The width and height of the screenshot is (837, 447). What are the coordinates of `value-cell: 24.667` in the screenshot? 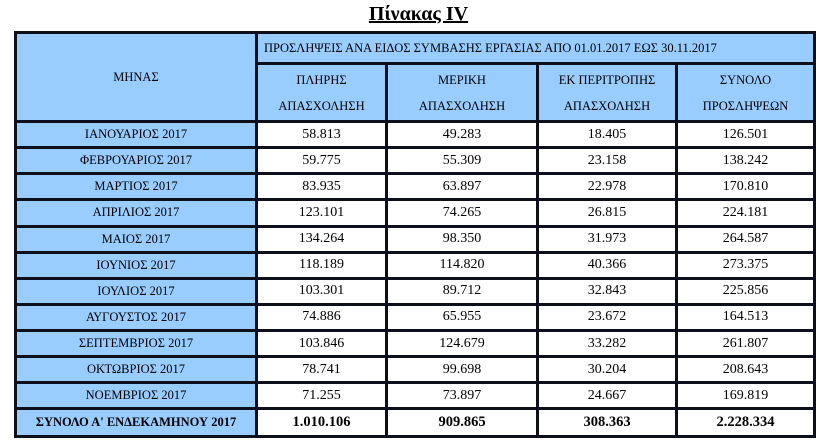 It's located at (607, 396).